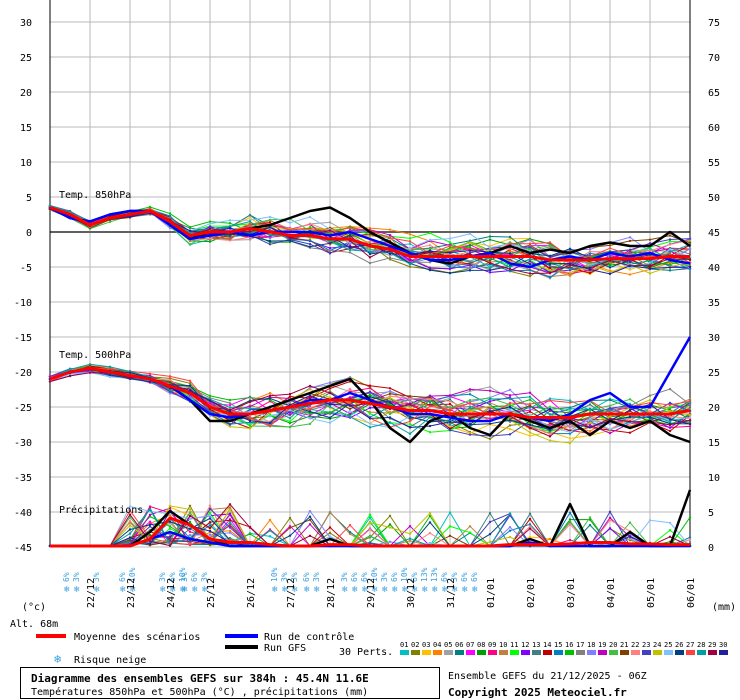  I want to click on footer-run-info: Ensemble GEFS du 21/12/2025 - 06Z, so click(547, 676).